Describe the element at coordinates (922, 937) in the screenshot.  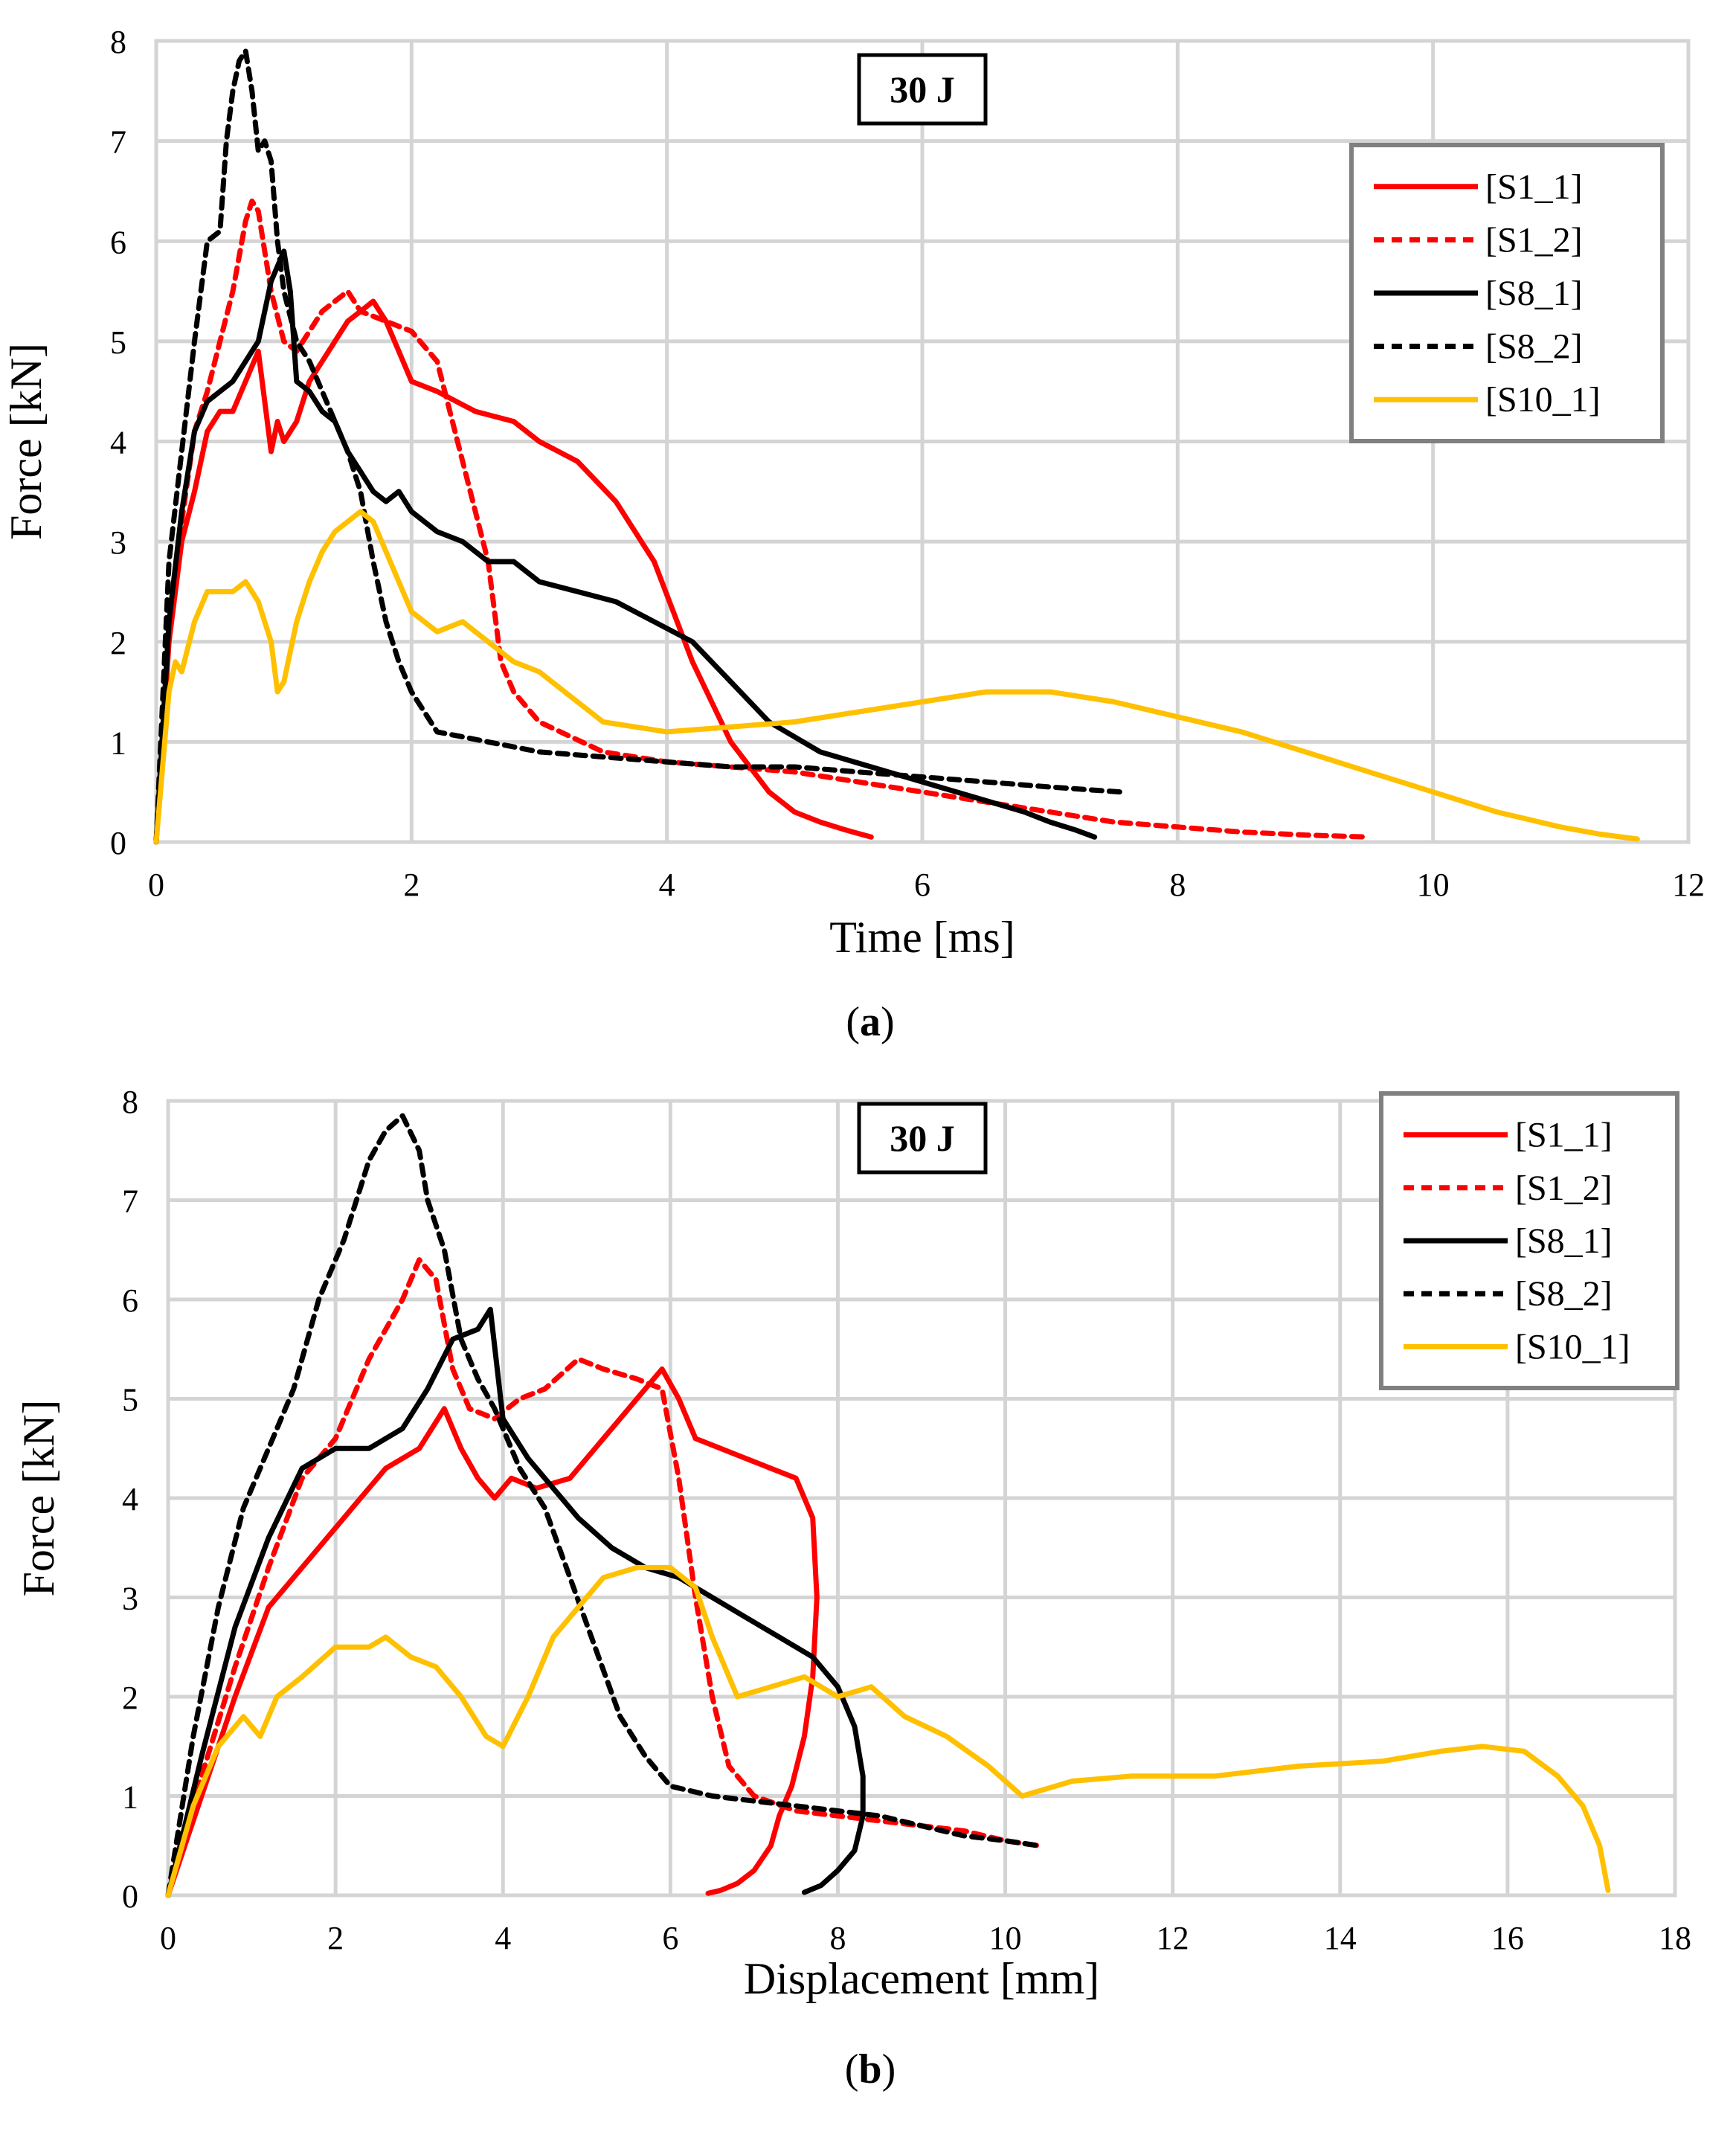
I see `x-axis-label: Time [ms]` at that location.